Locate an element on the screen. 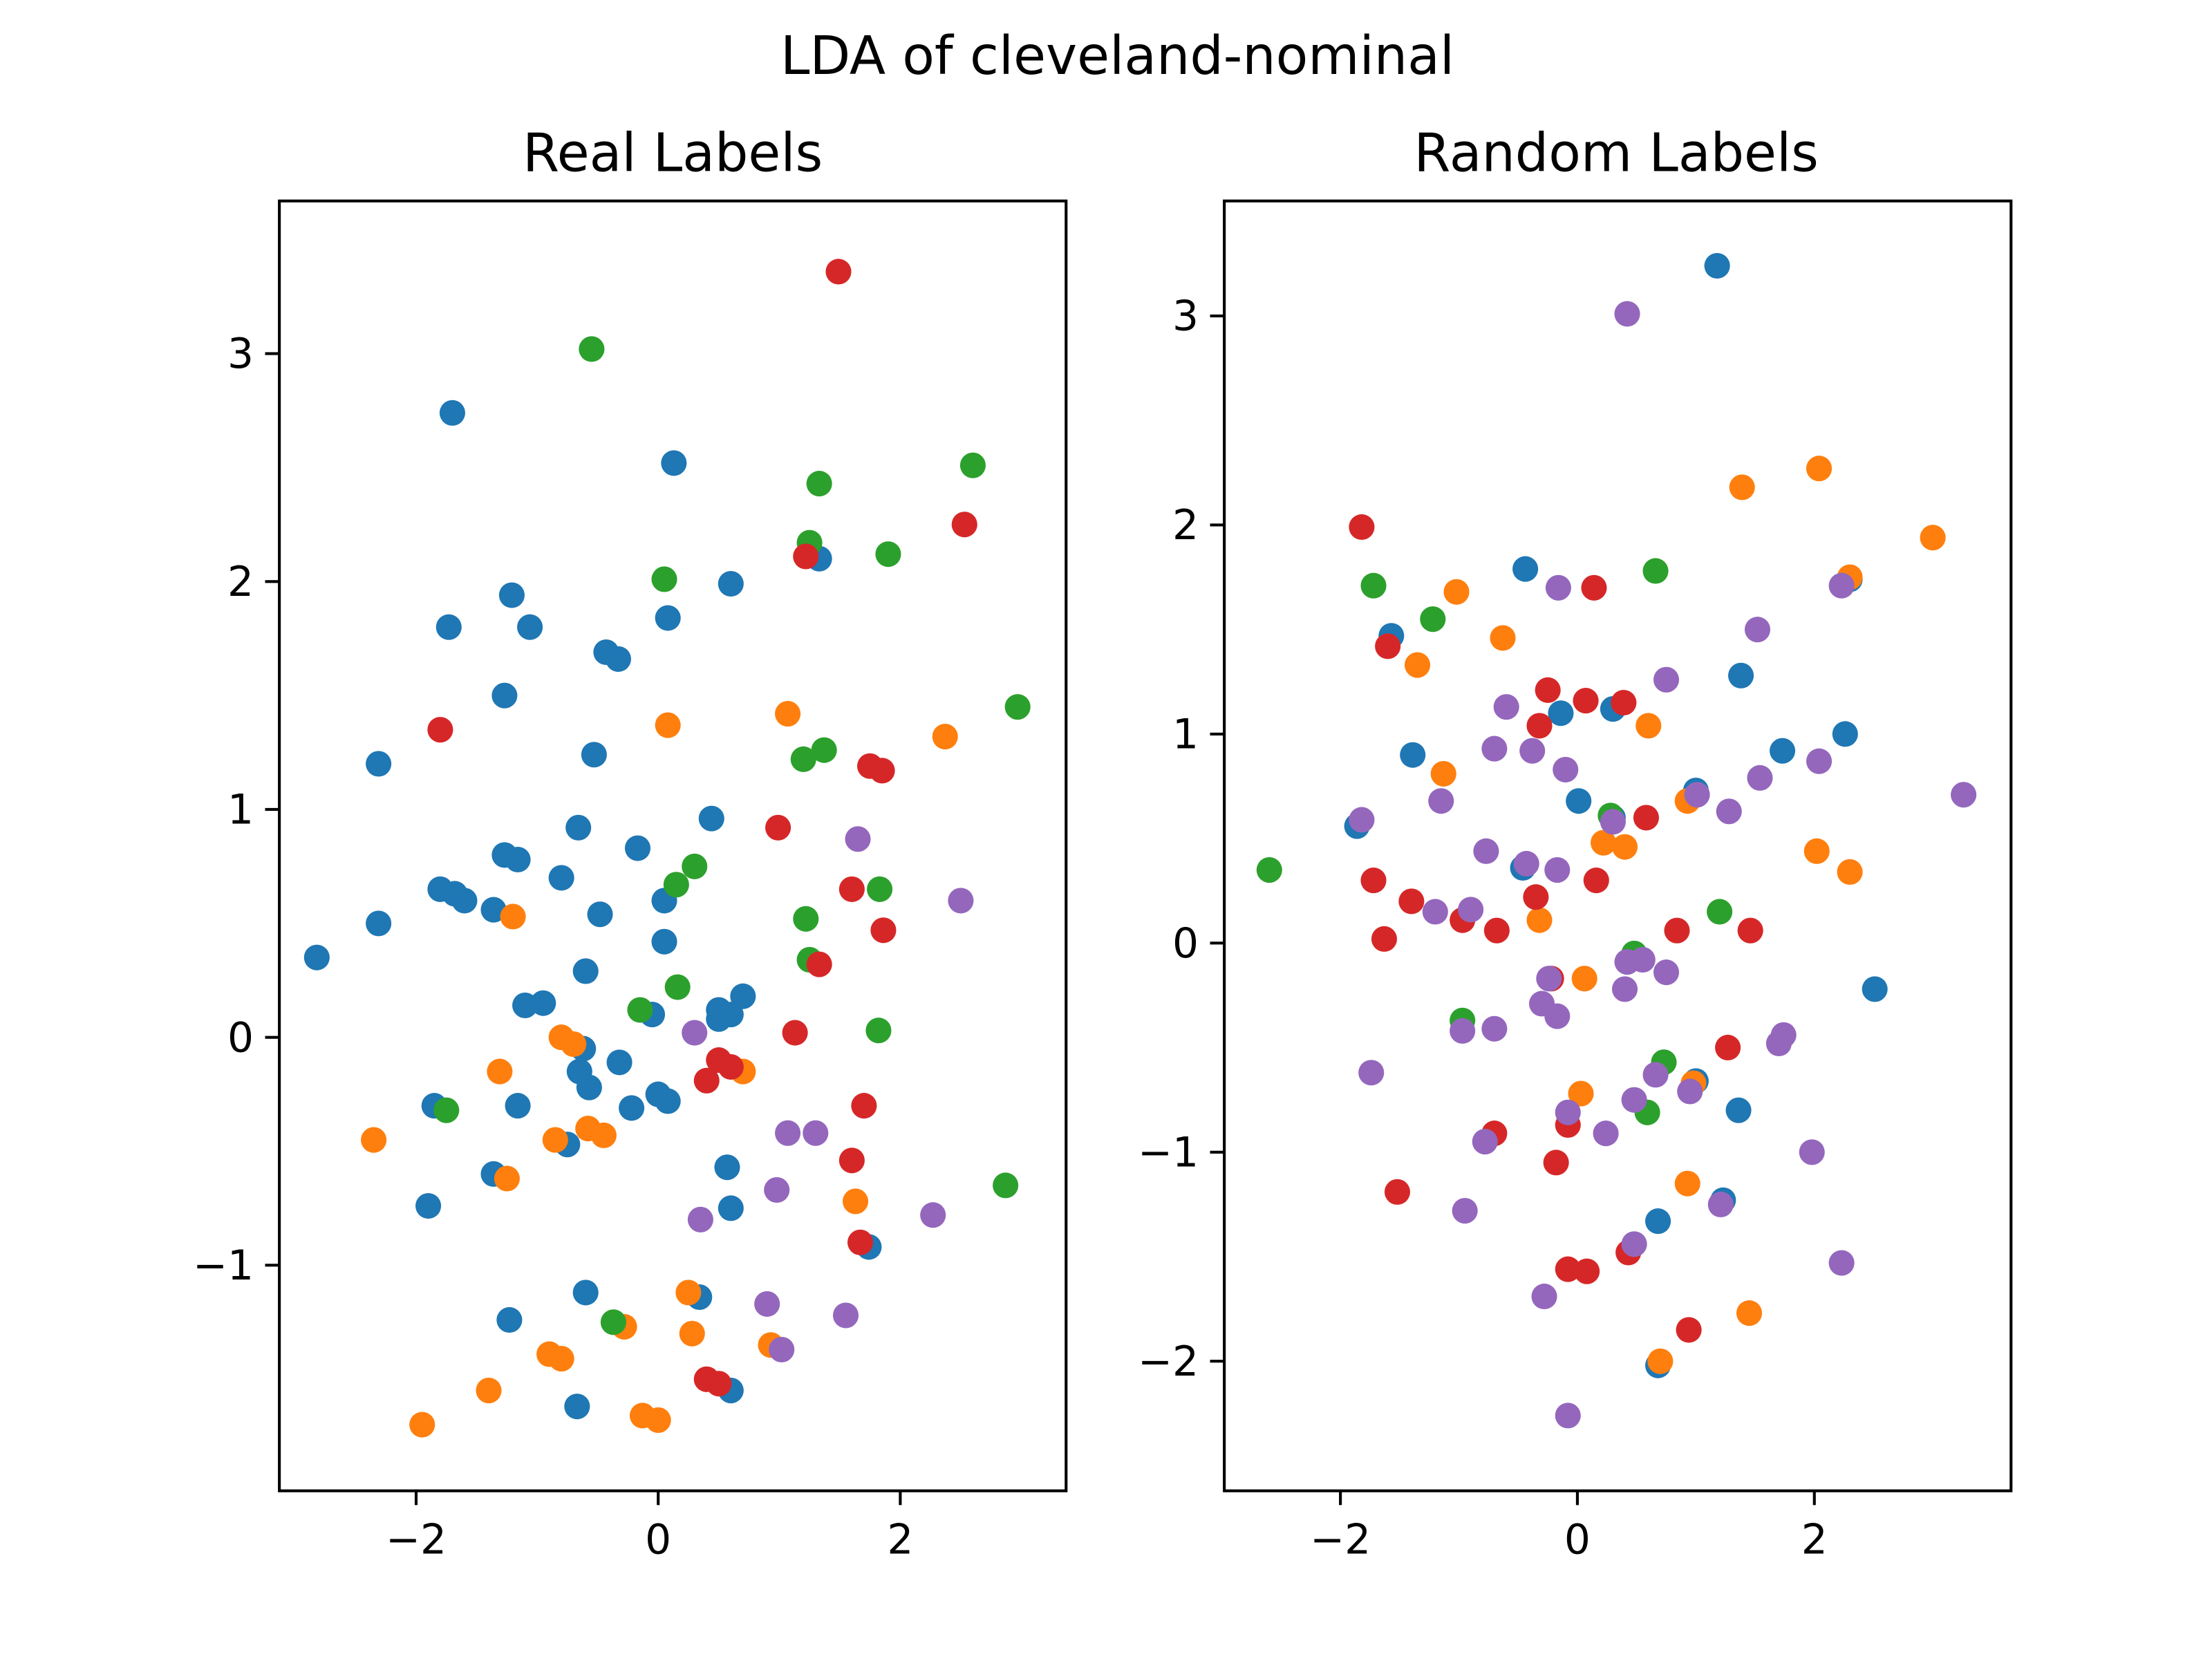  y-tick-label-real-labels-3: 2 is located at coordinates (240, 582).